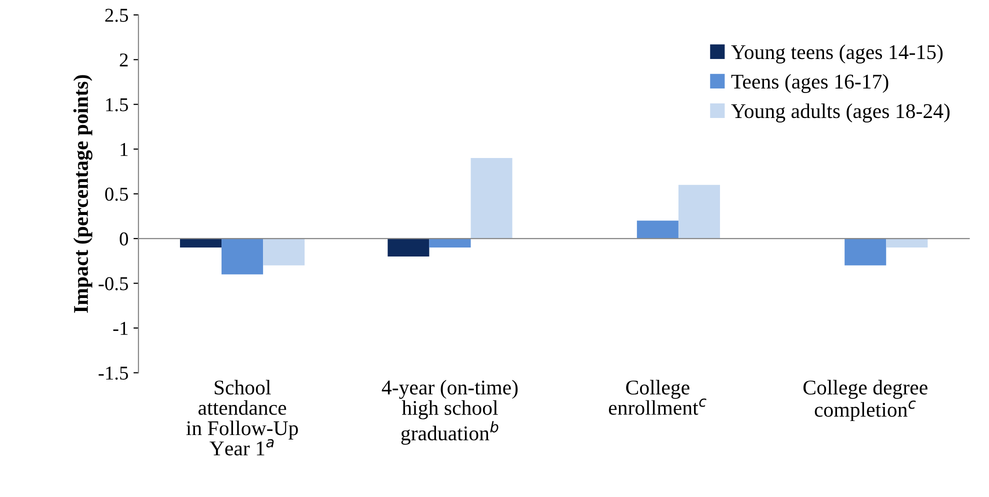  Describe the element at coordinates (124, 60) in the screenshot. I see `y-tick-label: 2` at that location.